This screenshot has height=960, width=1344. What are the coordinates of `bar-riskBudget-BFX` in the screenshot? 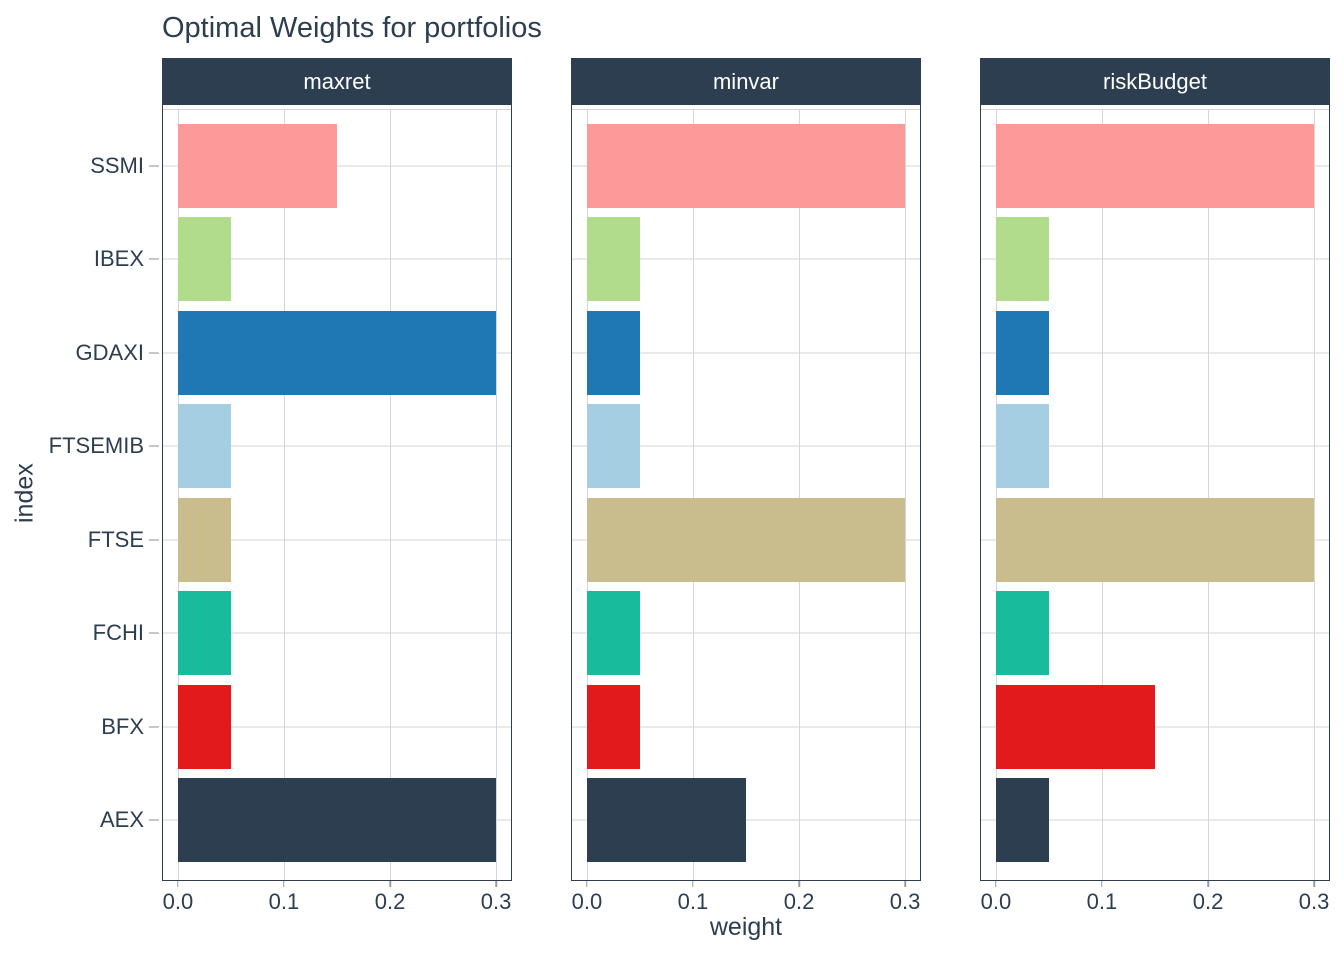 It's located at (1075, 726).